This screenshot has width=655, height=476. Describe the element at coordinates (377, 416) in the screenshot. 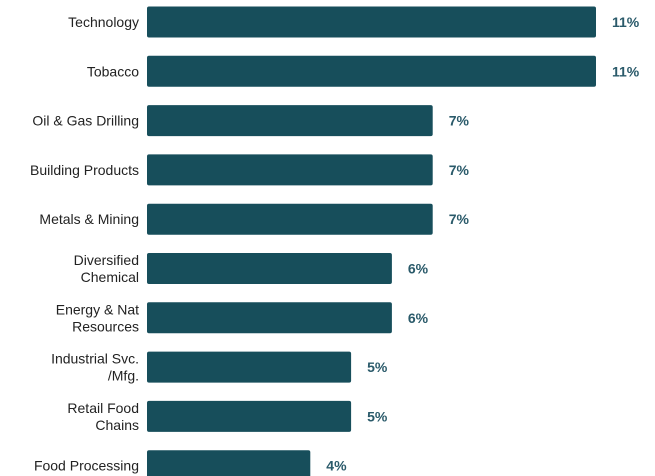

I see `value-label-8: 5%` at that location.